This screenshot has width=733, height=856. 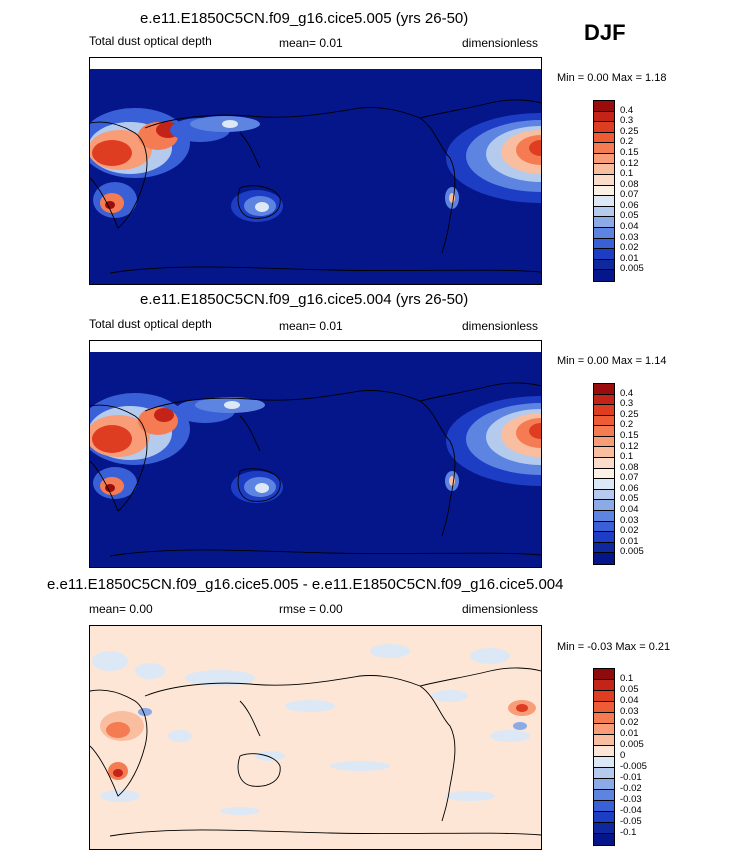 What do you see at coordinates (493, 158) in the screenshot?
I see `panel-1-dust-plume-atlantic` at bounding box center [493, 158].